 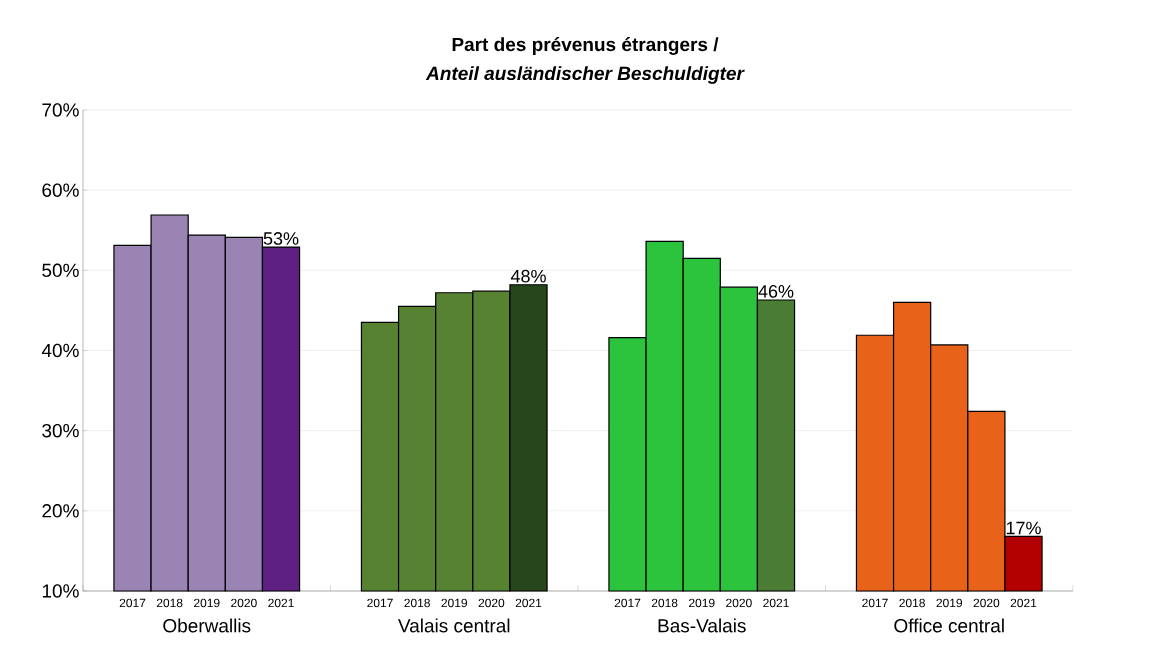 What do you see at coordinates (585, 46) in the screenshot?
I see `chart-title: Part des prévenus étrangers /` at bounding box center [585, 46].